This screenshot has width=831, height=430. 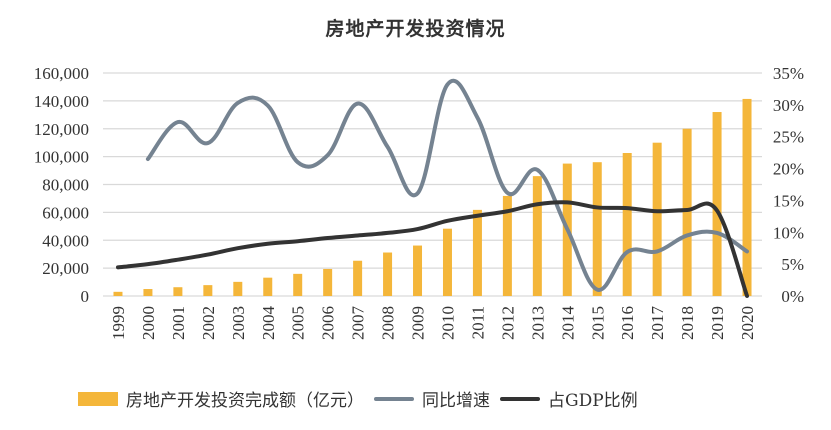 What do you see at coordinates (788, 169) in the screenshot?
I see `y-right-tick-label: 20%` at bounding box center [788, 169].